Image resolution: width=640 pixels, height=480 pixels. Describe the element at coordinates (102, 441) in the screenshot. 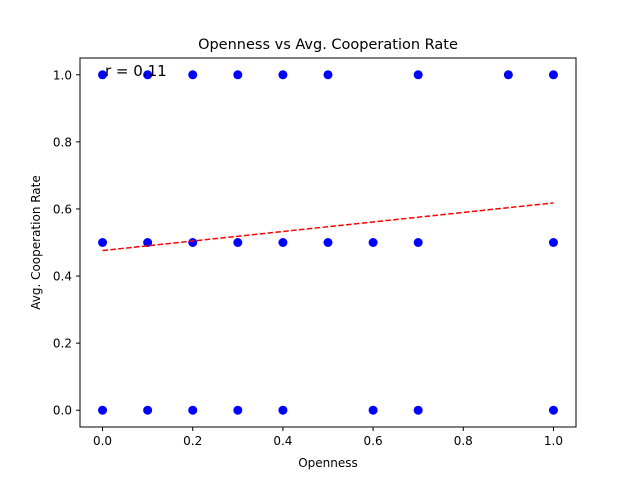

I see `x-tick-label: 0.0` at that location.